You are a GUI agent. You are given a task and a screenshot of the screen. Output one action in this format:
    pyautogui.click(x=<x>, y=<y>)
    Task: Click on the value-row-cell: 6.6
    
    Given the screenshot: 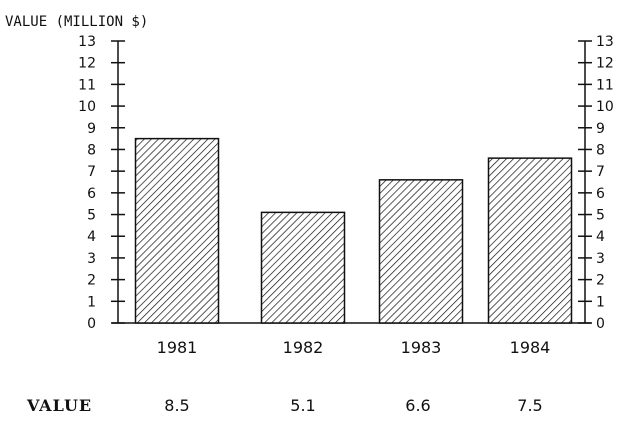 What is the action you would take?
    pyautogui.click(x=417, y=405)
    